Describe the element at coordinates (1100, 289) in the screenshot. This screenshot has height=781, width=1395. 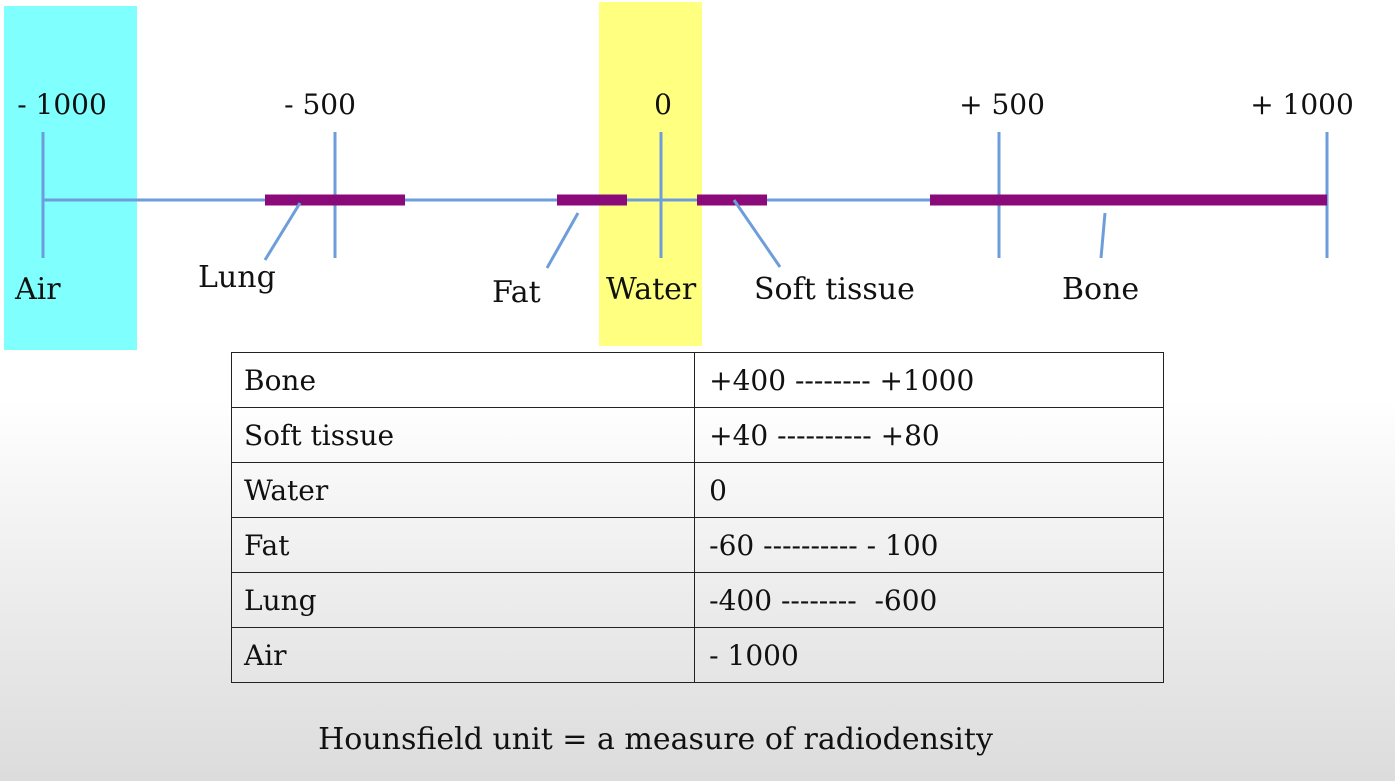
I see `bone-label: Bone` at that location.